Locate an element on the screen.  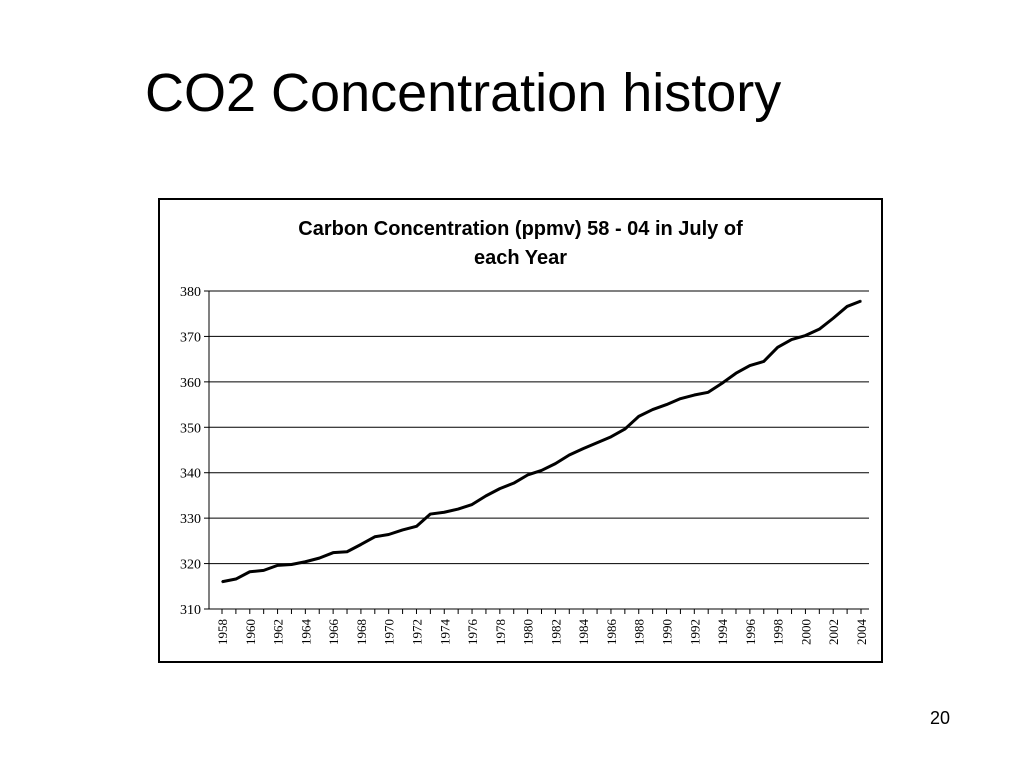
y-tick-label: 360 is located at coordinates (190, 383).